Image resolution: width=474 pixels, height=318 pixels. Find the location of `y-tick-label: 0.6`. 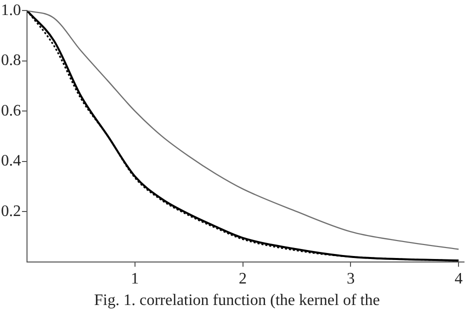

y-tick-label: 0.6 is located at coordinates (11, 111).